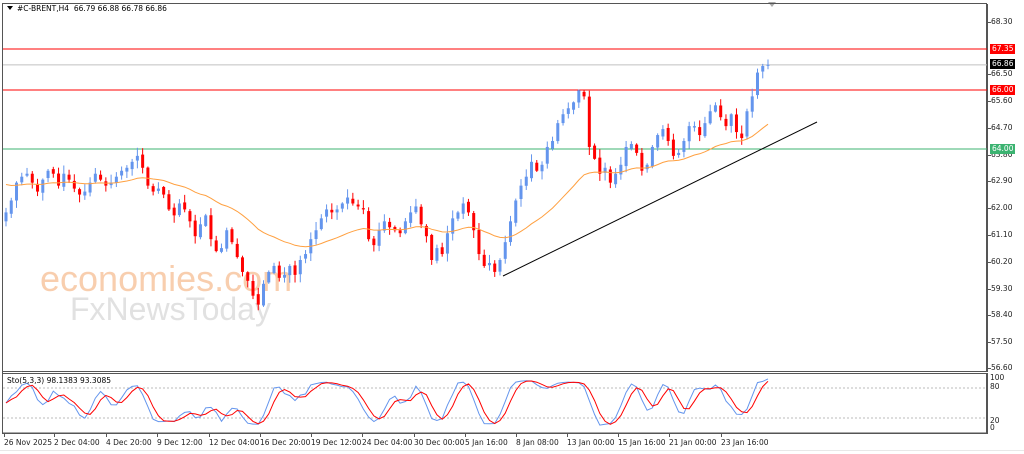 The height and width of the screenshot is (454, 1024). I want to click on time-tick-label: 8 Jan 08:00, so click(537, 440).